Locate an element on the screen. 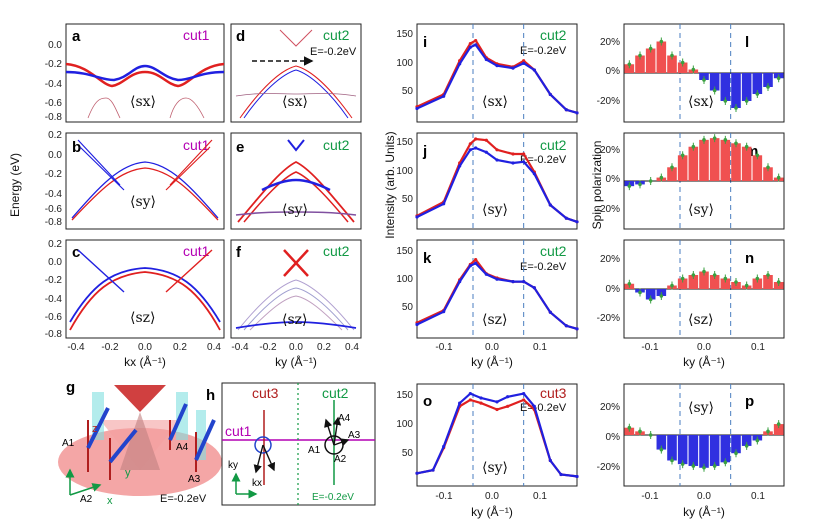  int-ticks-col3: -0.1 0.0 0.1 is located at coordinates (491, 347).